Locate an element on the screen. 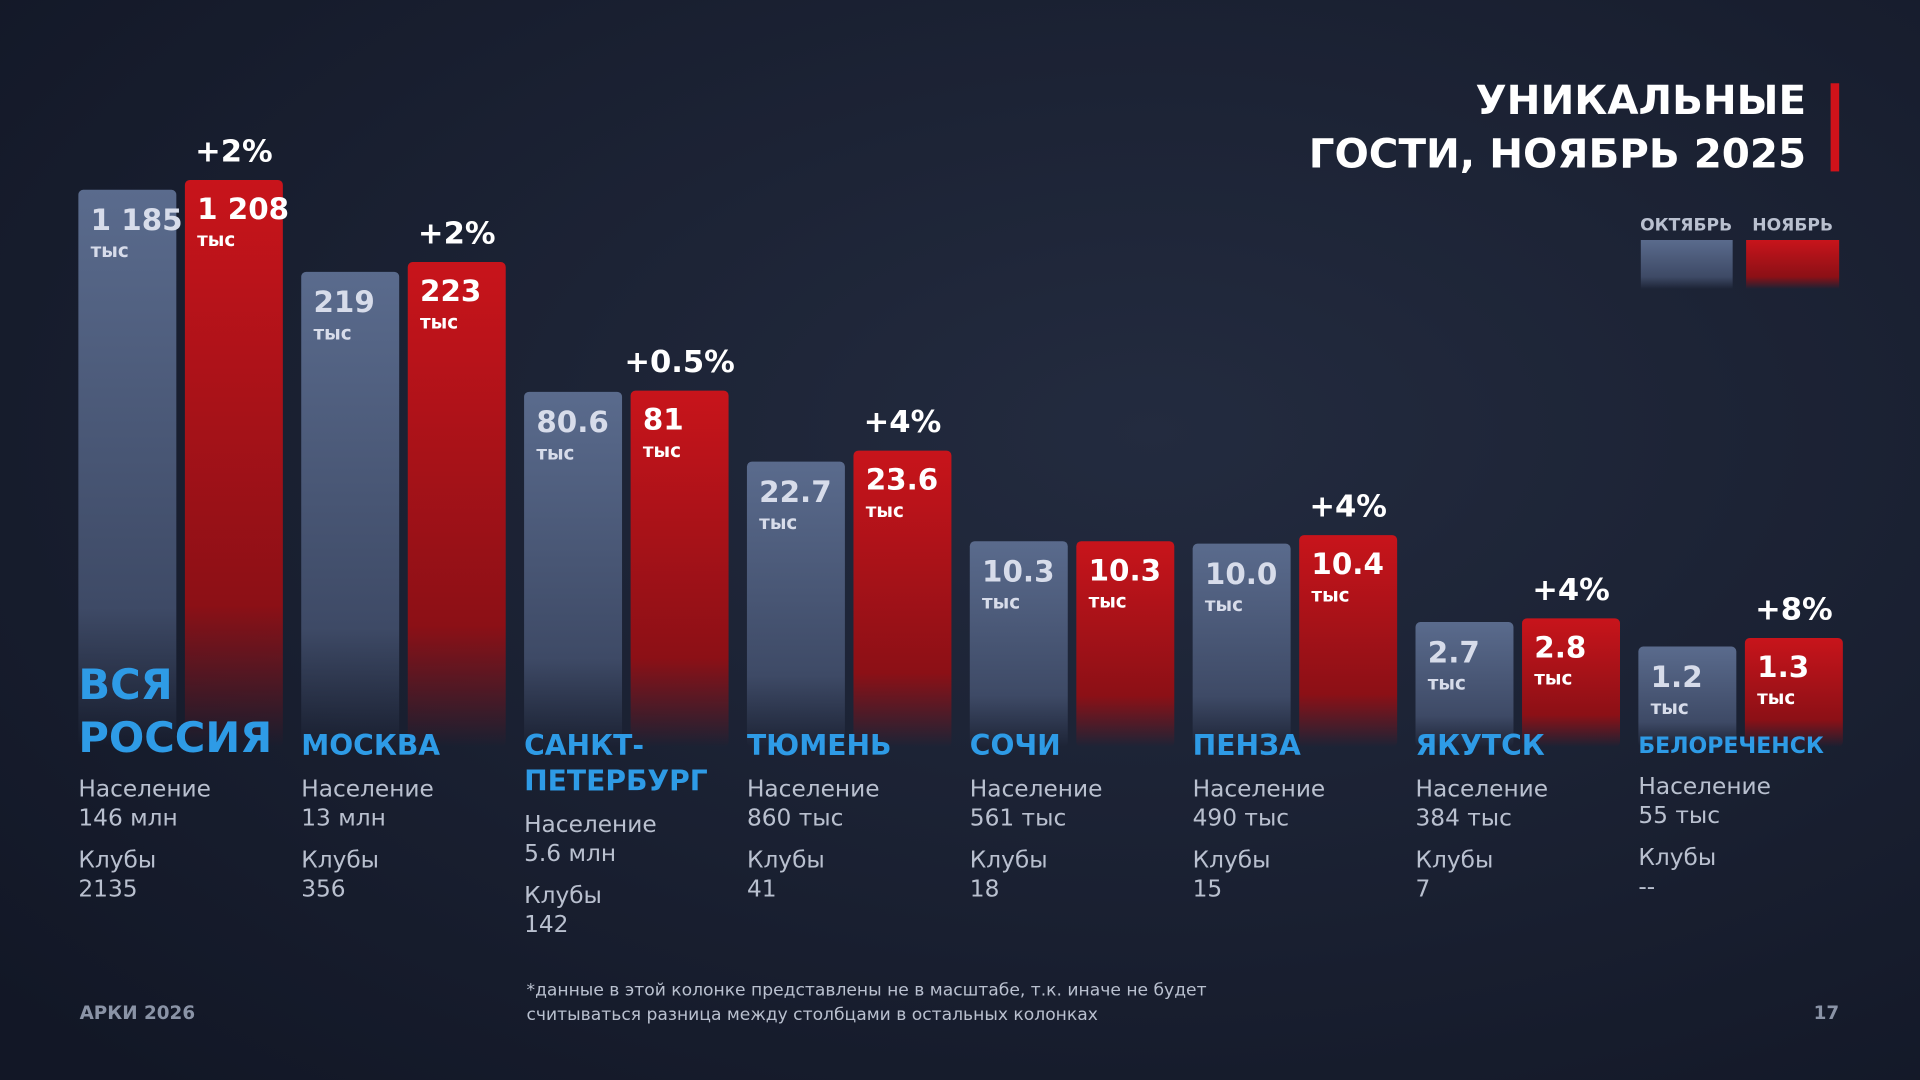 This screenshot has width=1920, height=1080. footer-left: АРКИ 2026 is located at coordinates (138, 1013).